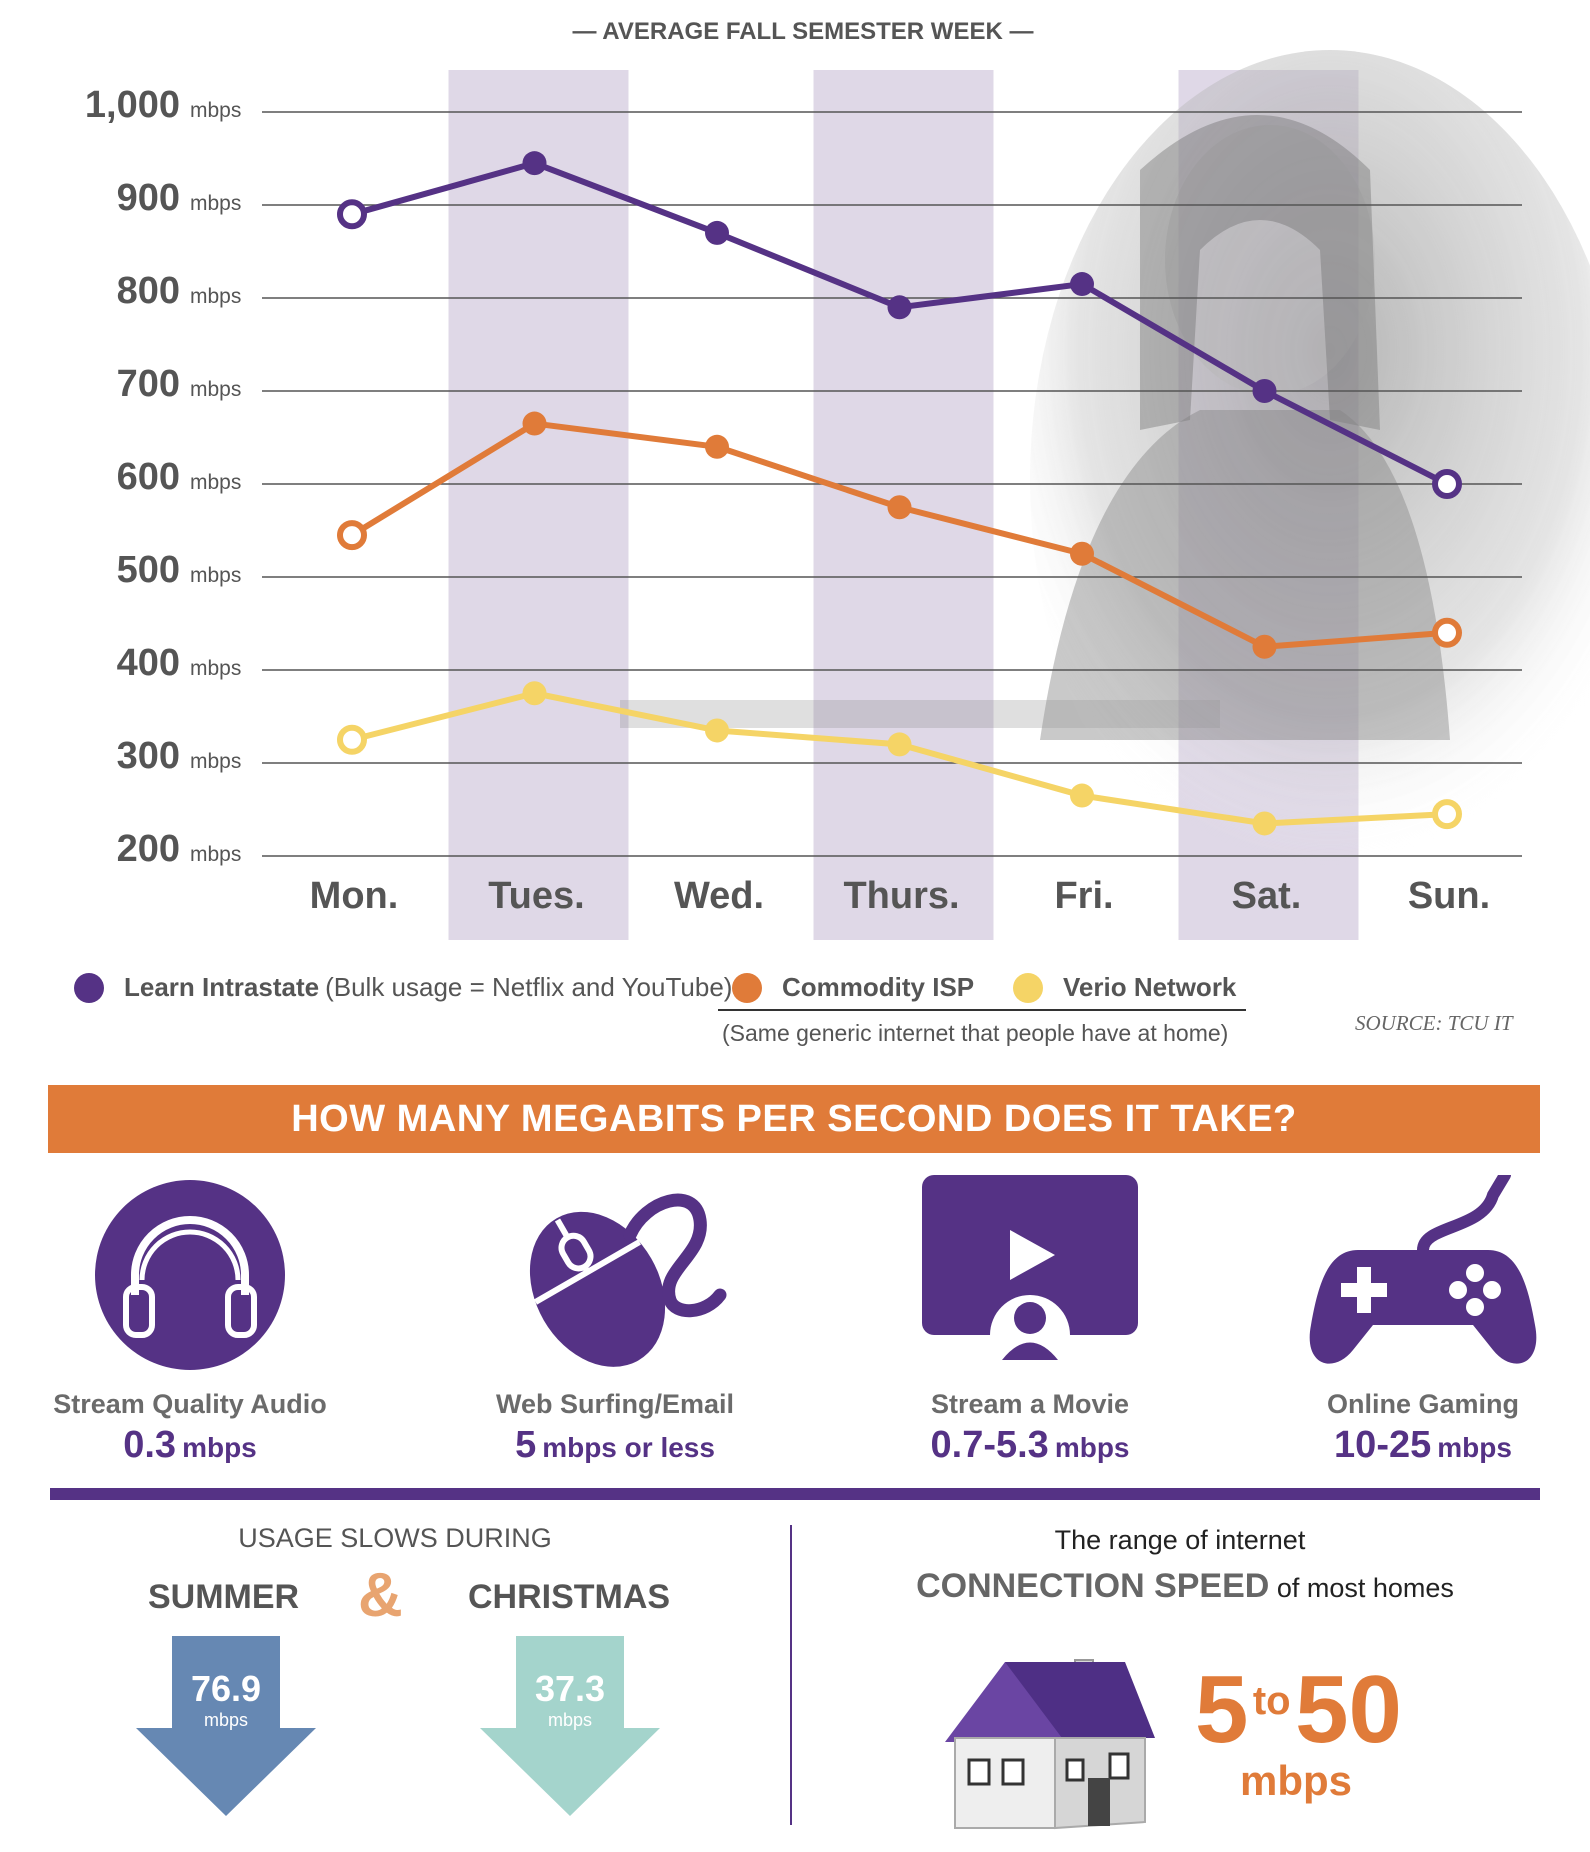 The image size is (1590, 1852). Describe the element at coordinates (529, 987) in the screenshot. I see `legend-learn-note: (Bulk usage = Netflix and YouTube)` at that location.